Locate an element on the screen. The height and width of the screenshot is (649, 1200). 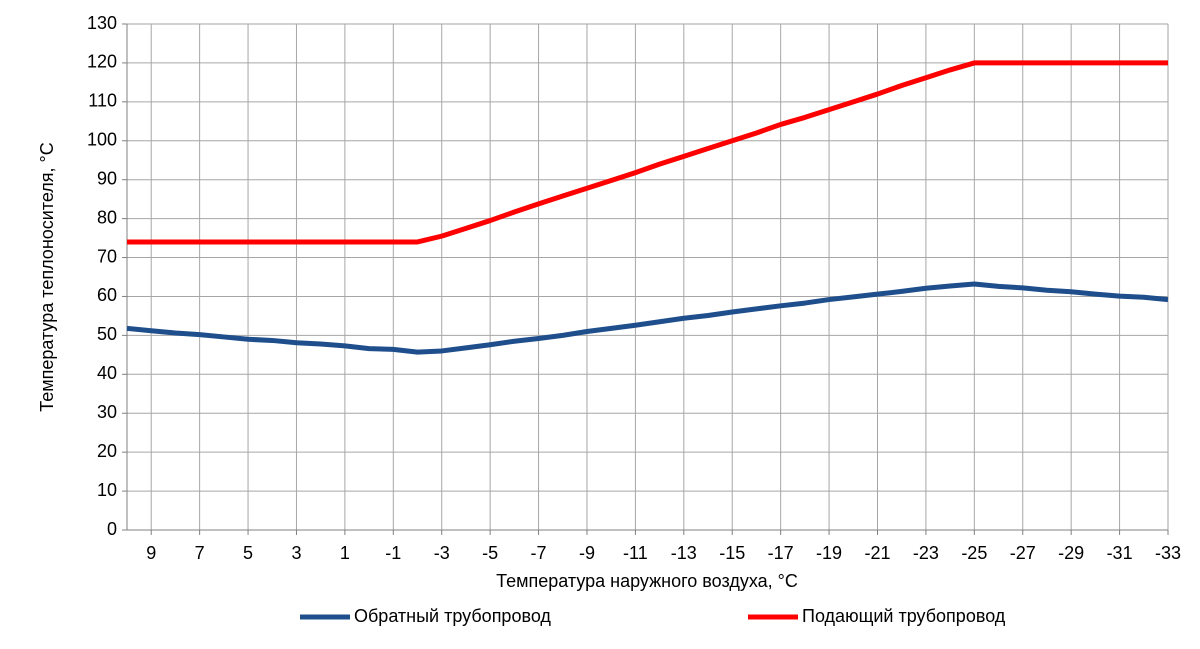
x-tick-label: 7 is located at coordinates (200, 553).